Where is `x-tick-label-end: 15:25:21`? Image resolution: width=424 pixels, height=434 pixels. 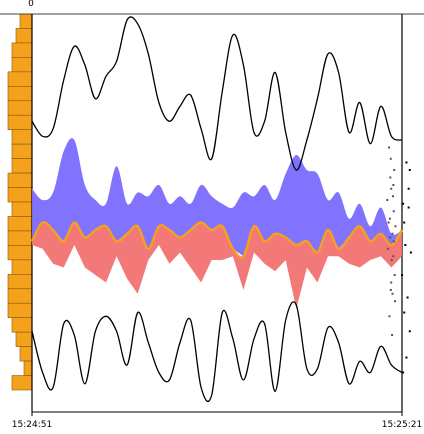 x-tick-label-end: 15:25:21 is located at coordinates (402, 425).